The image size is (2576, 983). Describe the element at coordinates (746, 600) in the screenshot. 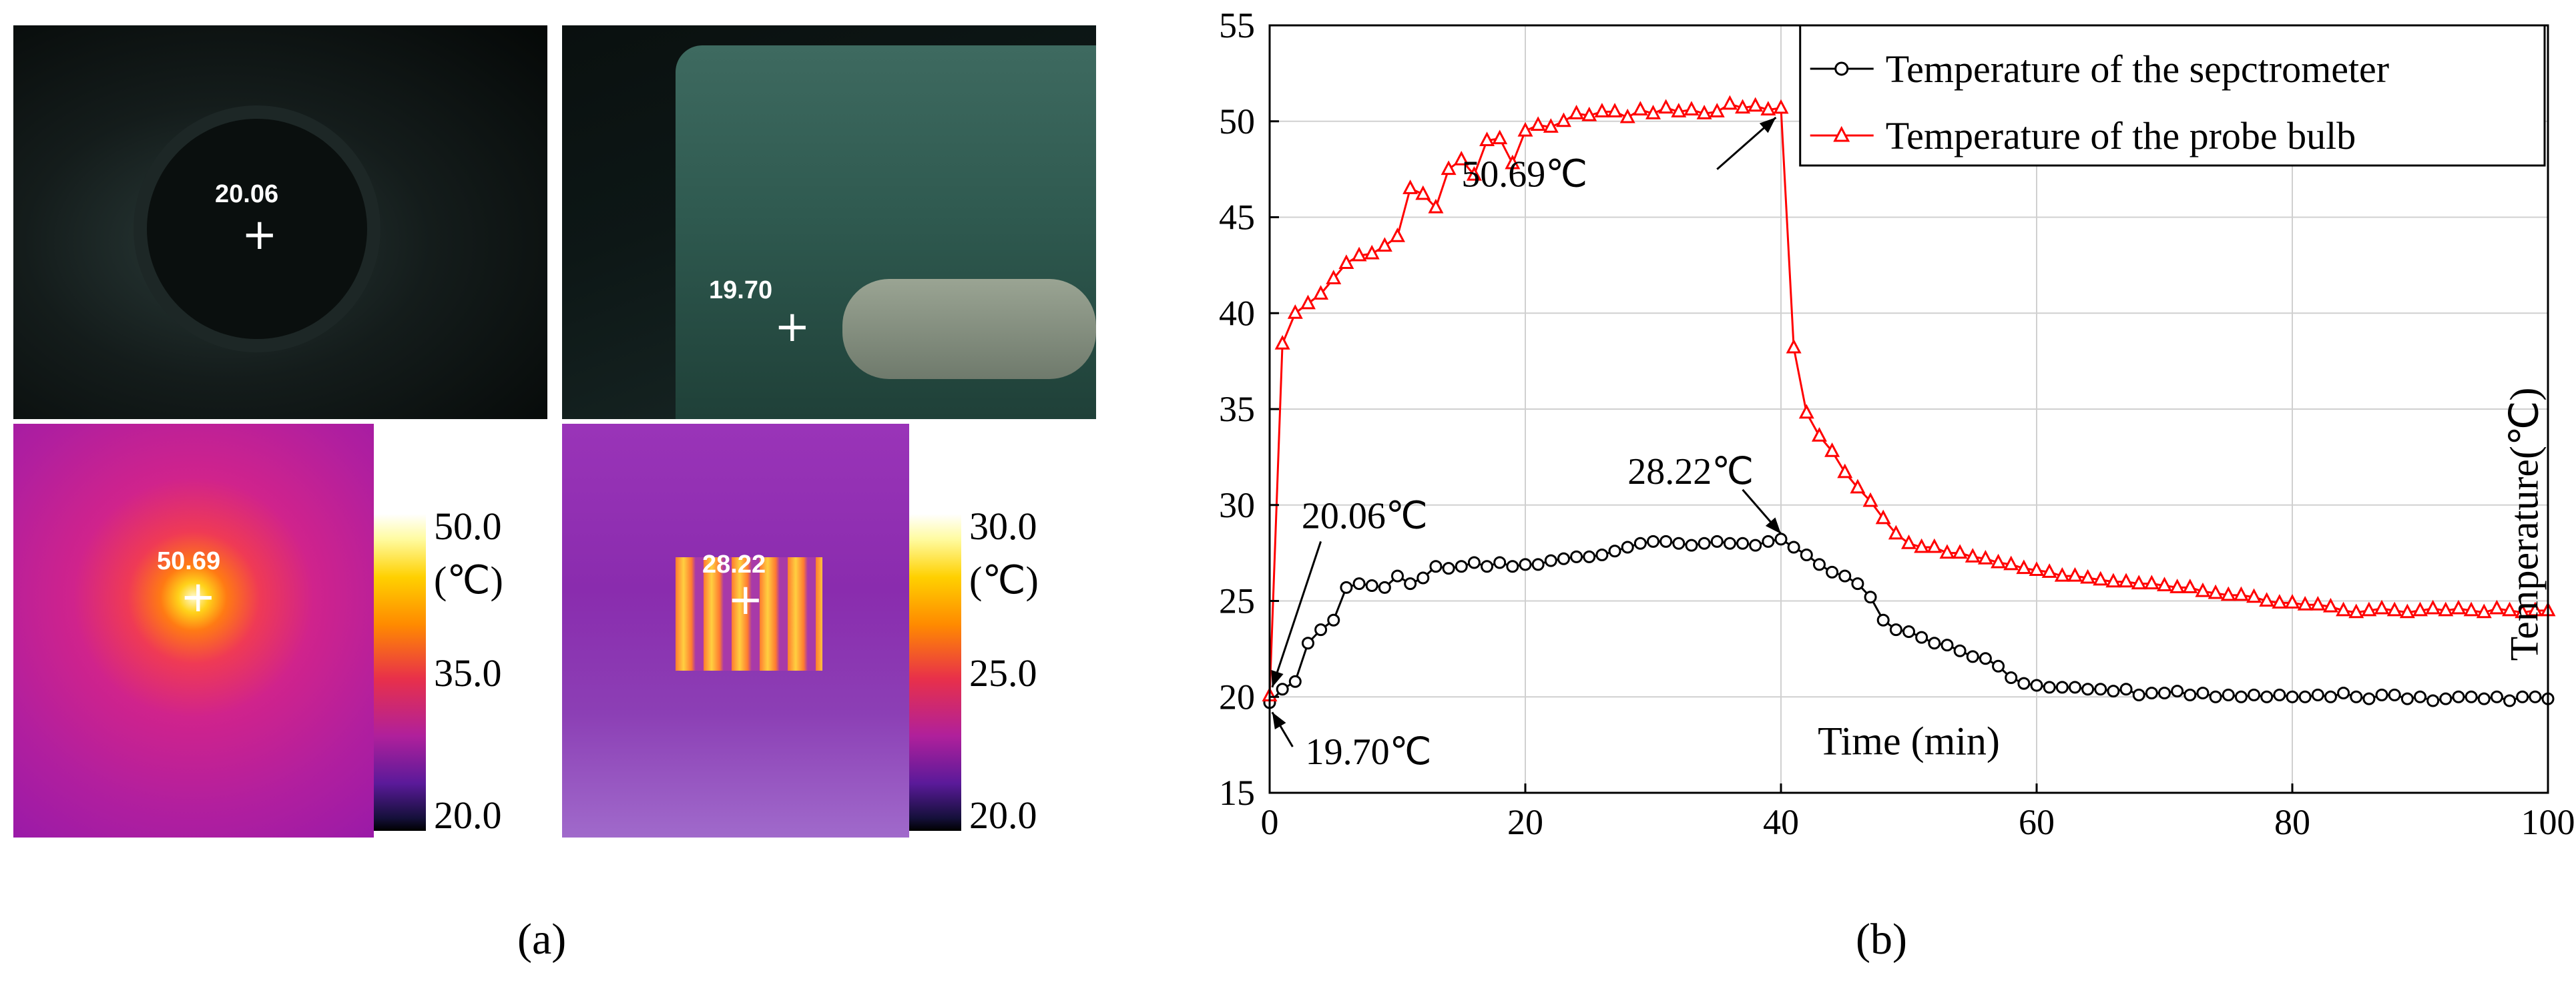

I see `crosshair-icon: +` at that location.